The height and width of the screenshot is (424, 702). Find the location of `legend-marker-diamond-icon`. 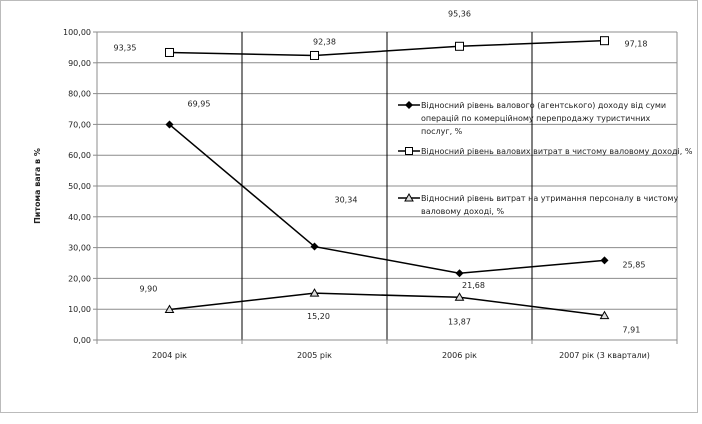

legend-marker-diamond-icon is located at coordinates (409, 107).